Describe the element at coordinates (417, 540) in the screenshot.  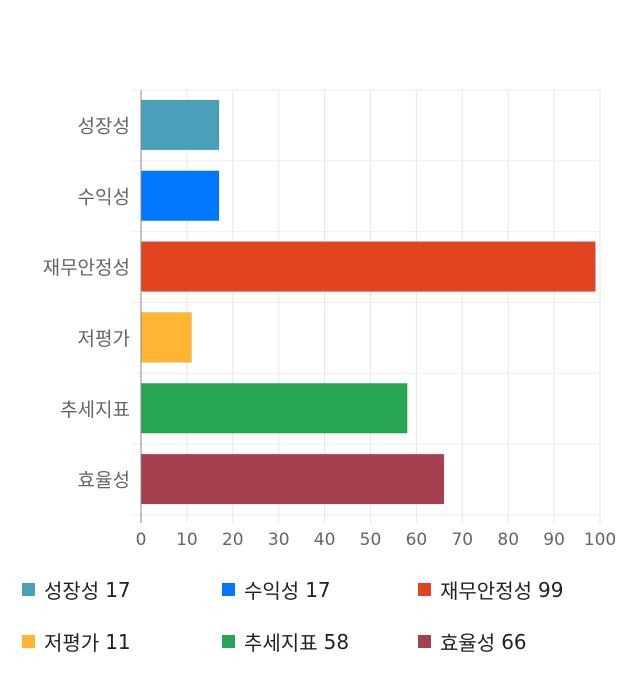
I see `x-tick-label: 60` at that location.